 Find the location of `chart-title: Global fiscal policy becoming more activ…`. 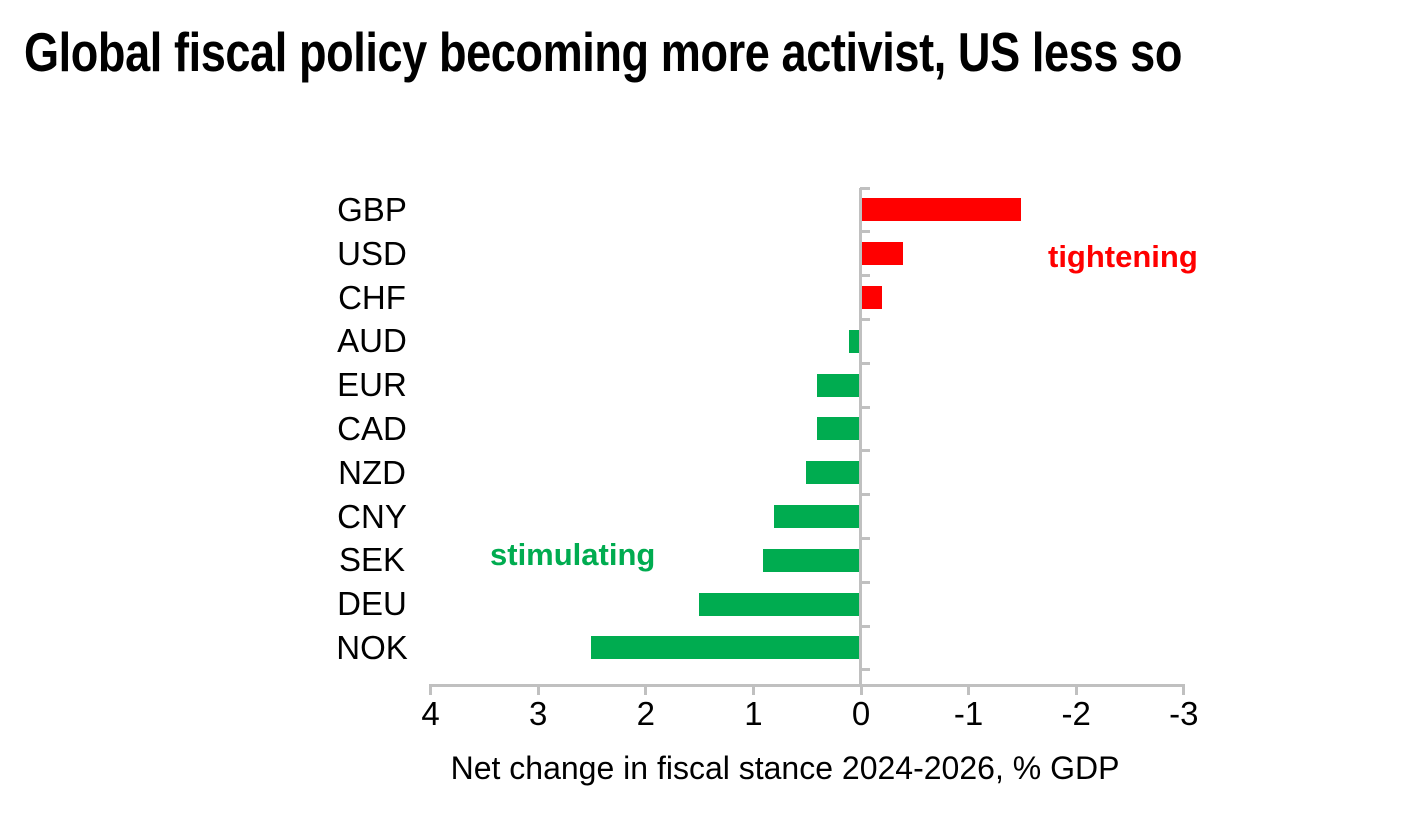

chart-title: Global fiscal policy becoming more activ… is located at coordinates (603, 52).